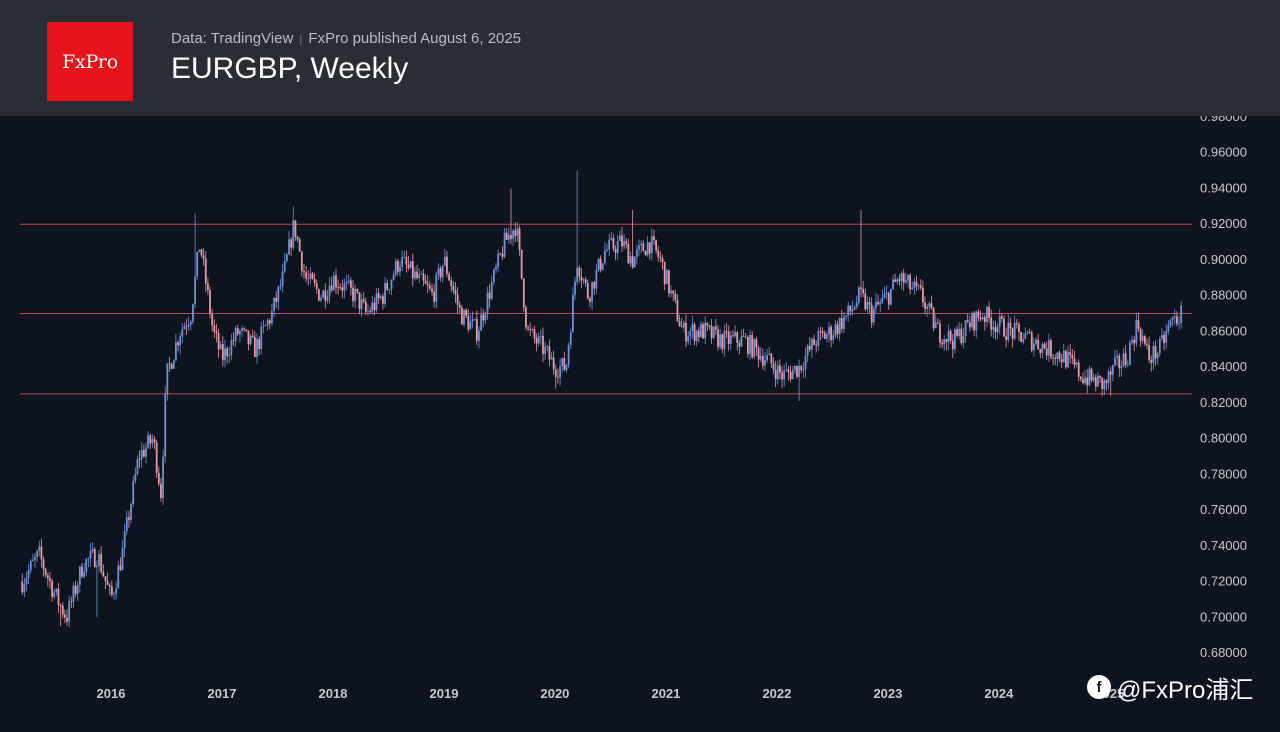 This screenshot has width=1280, height=732. Describe the element at coordinates (1223, 473) in the screenshot. I see `y-tick-label: 0.78000` at that location.